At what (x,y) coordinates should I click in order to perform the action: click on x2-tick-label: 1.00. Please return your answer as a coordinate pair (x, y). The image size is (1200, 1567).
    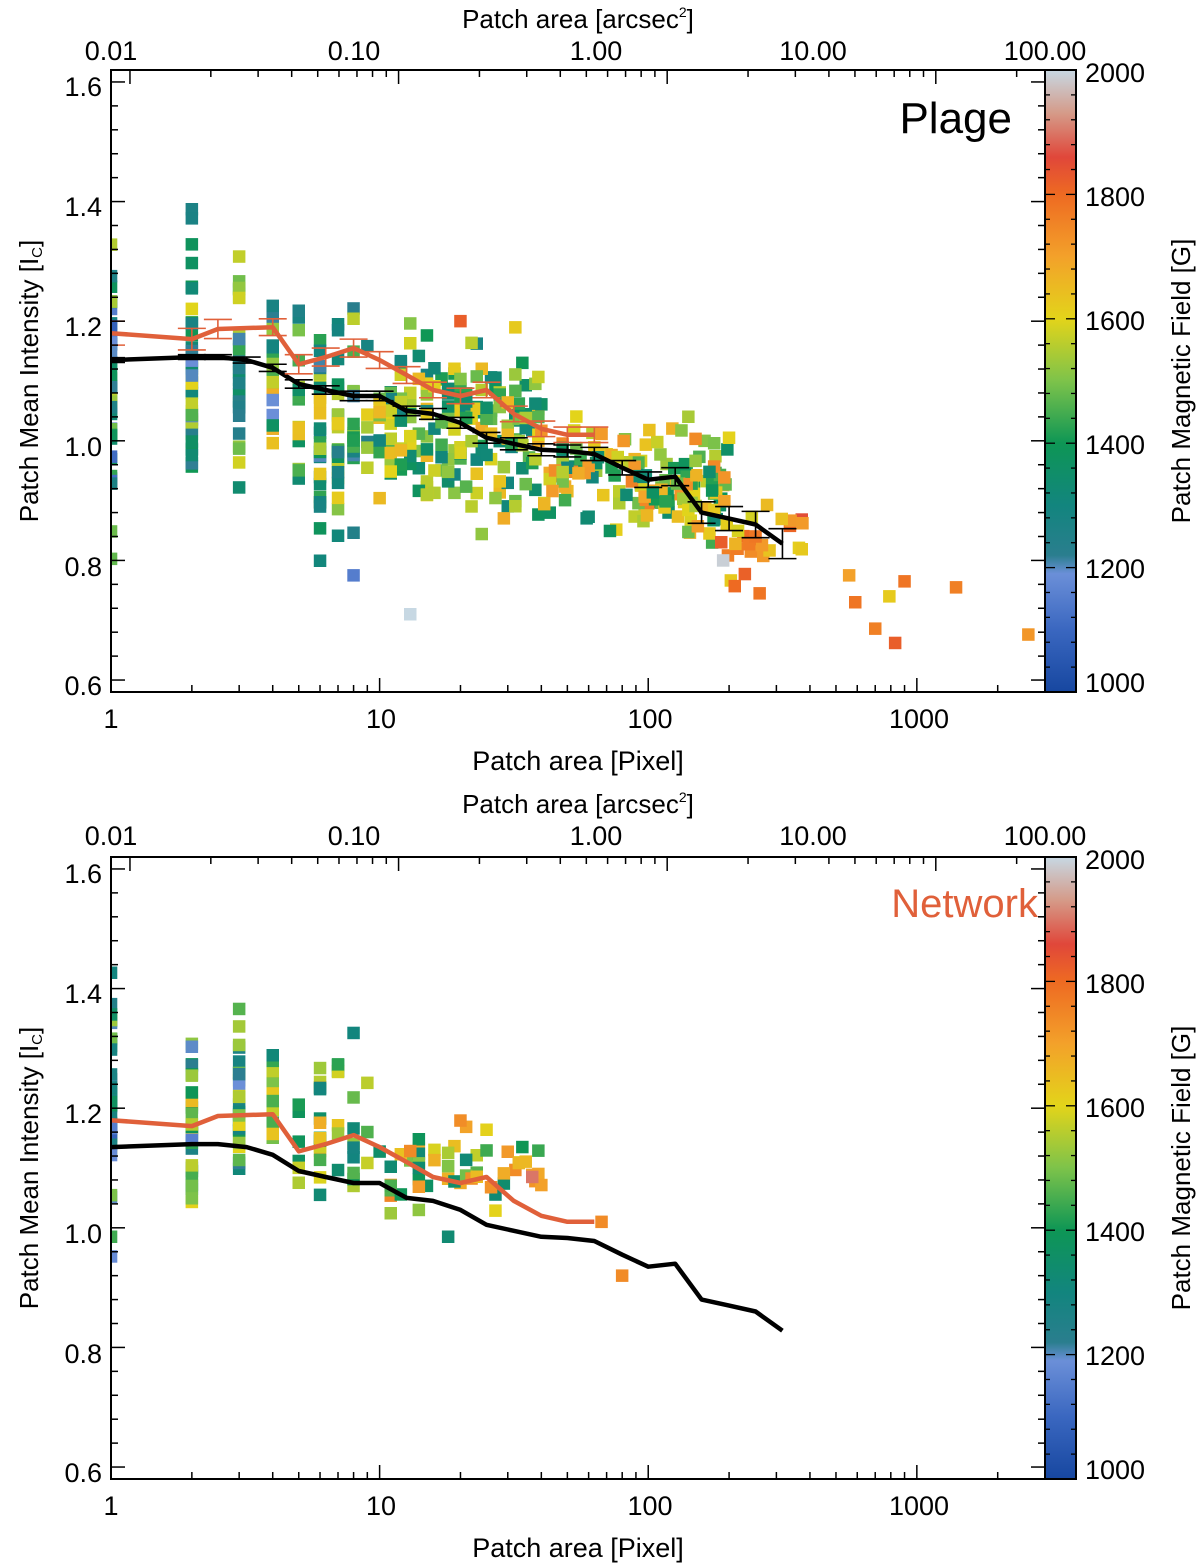
    Looking at the image, I should click on (596, 836).